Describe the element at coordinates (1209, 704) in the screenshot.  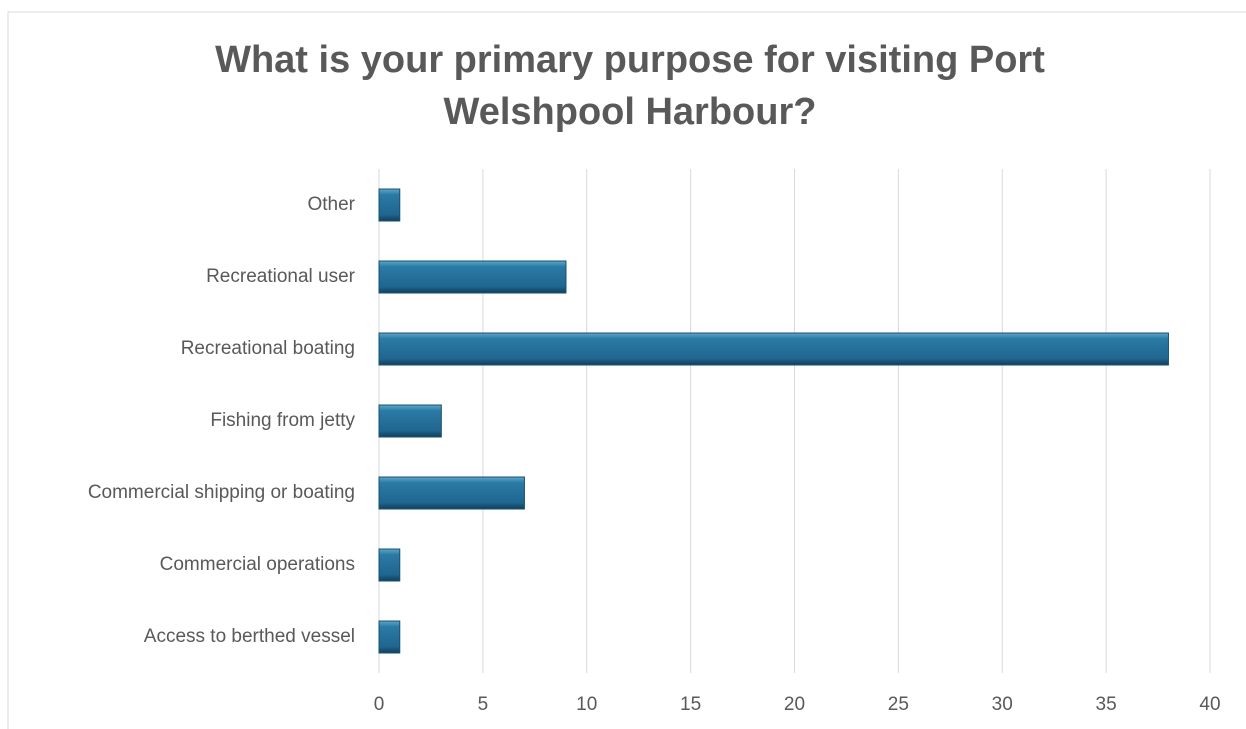
I see `x-tick-label: 40` at that location.